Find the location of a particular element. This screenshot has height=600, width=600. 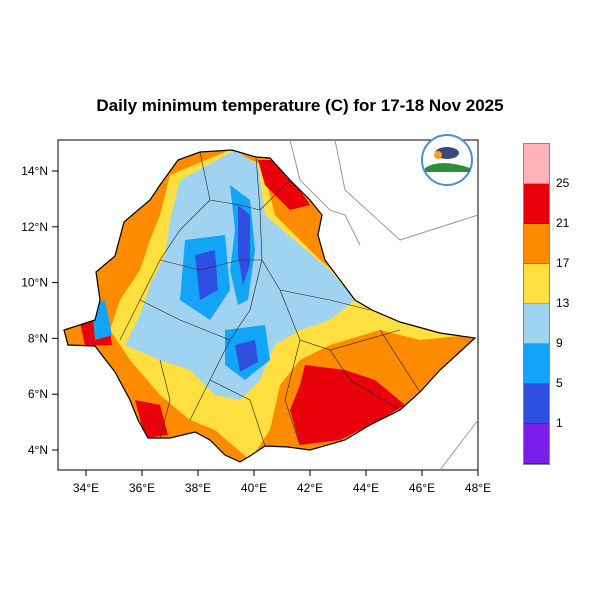

lon-tick-label: 40°E is located at coordinates (254, 488).